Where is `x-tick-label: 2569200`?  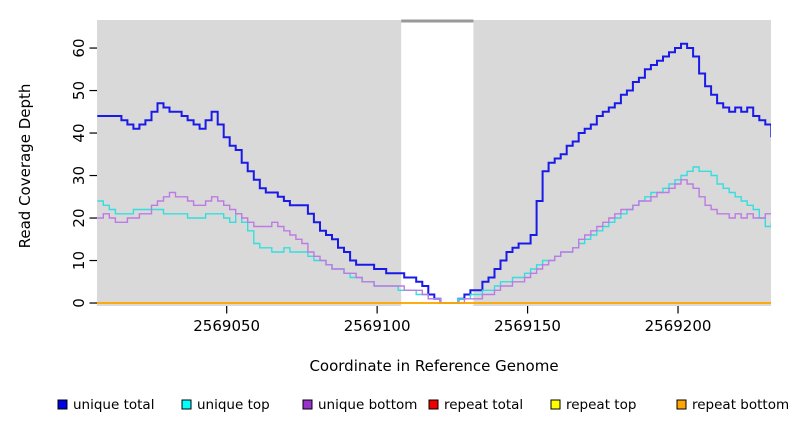 x-tick-label: 2569200 is located at coordinates (678, 326).